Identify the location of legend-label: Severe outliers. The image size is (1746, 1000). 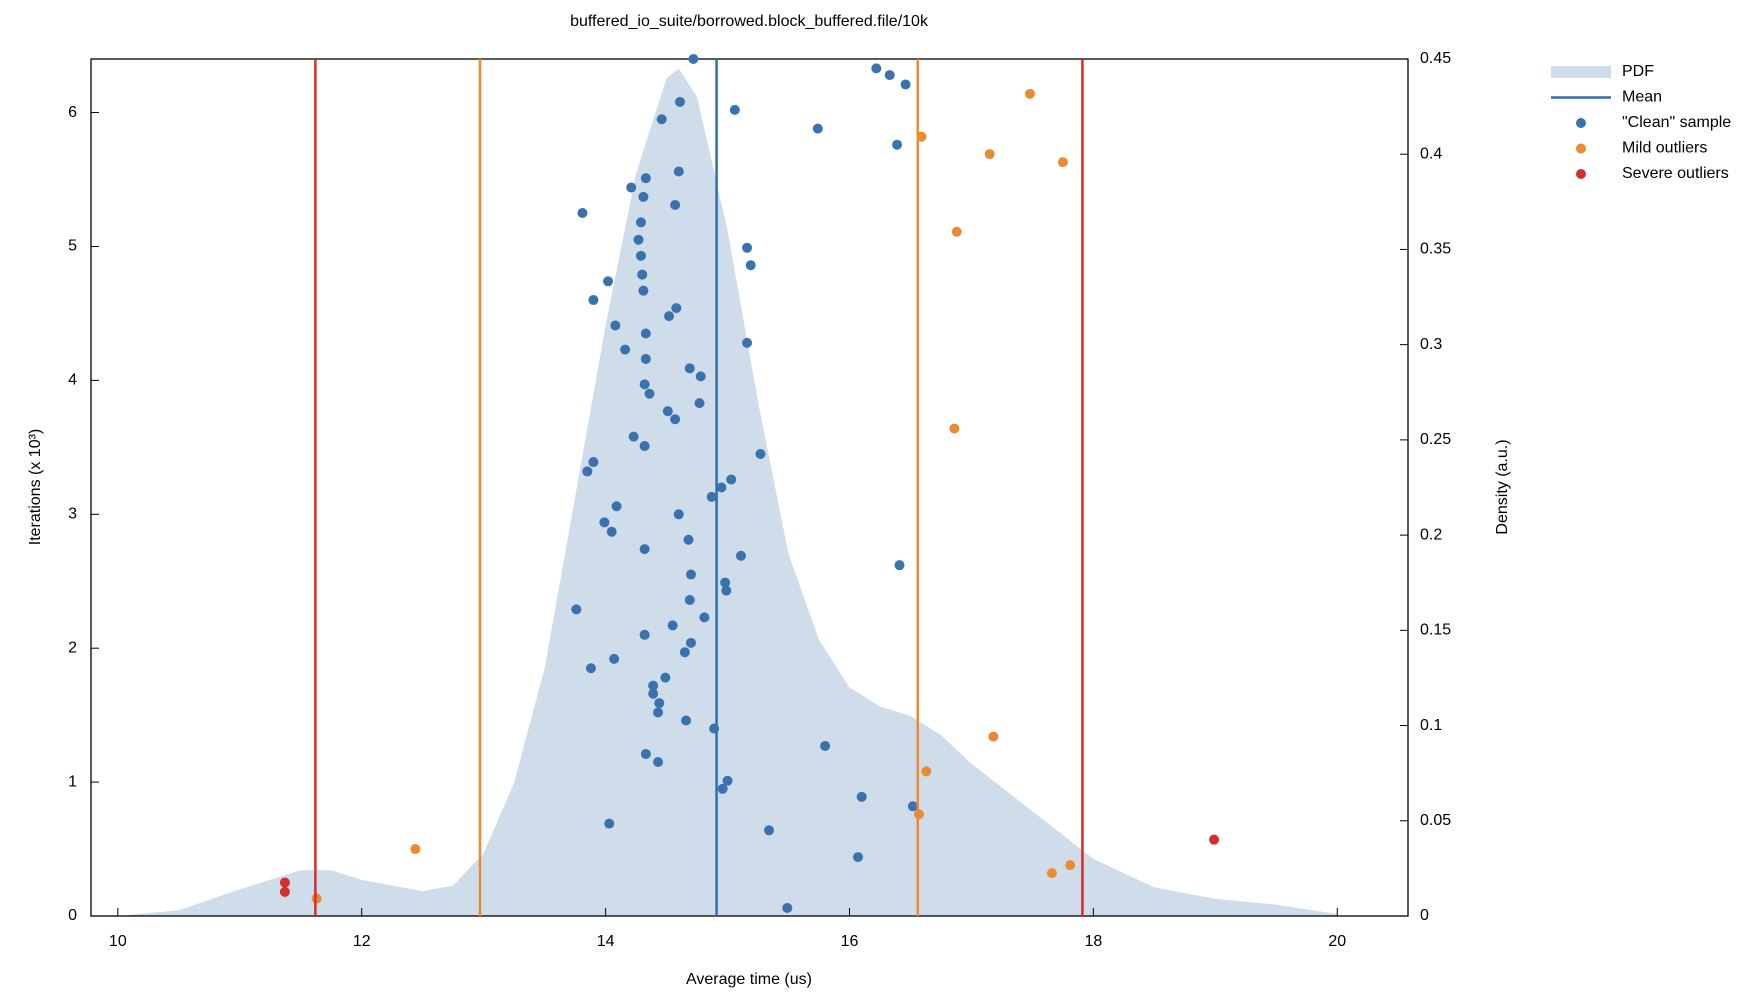
(1675, 173).